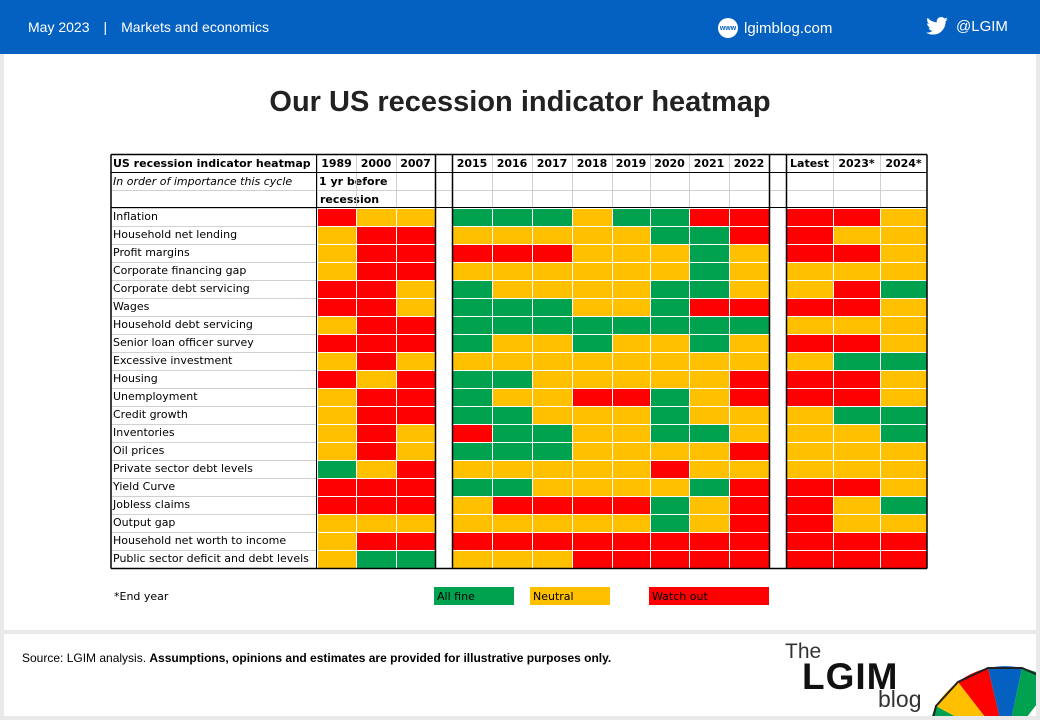  What do you see at coordinates (803, 651) in the screenshot?
I see `logo-the: The` at bounding box center [803, 651].